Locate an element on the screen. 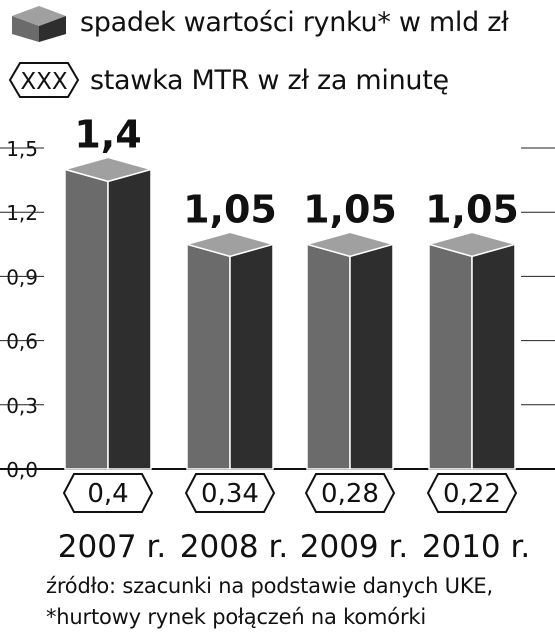 The image size is (555, 640). legend-mtr-symbol: XXX is located at coordinates (44, 82).